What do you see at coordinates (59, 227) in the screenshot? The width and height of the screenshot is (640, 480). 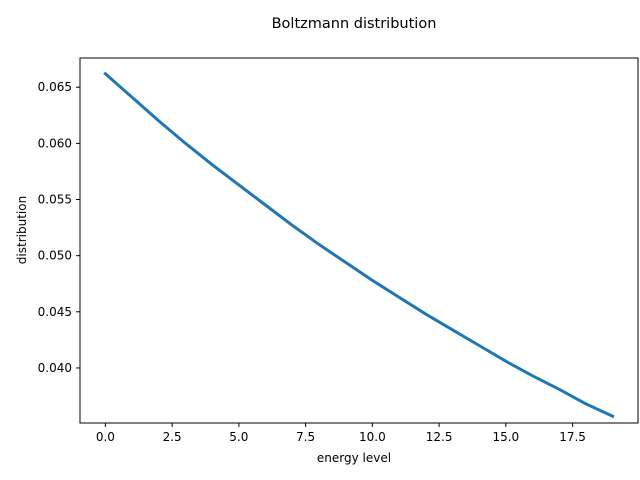 I see `y-axis: 0.040 0.045 0.050 0.055 0.060 0.065` at bounding box center [59, 227].